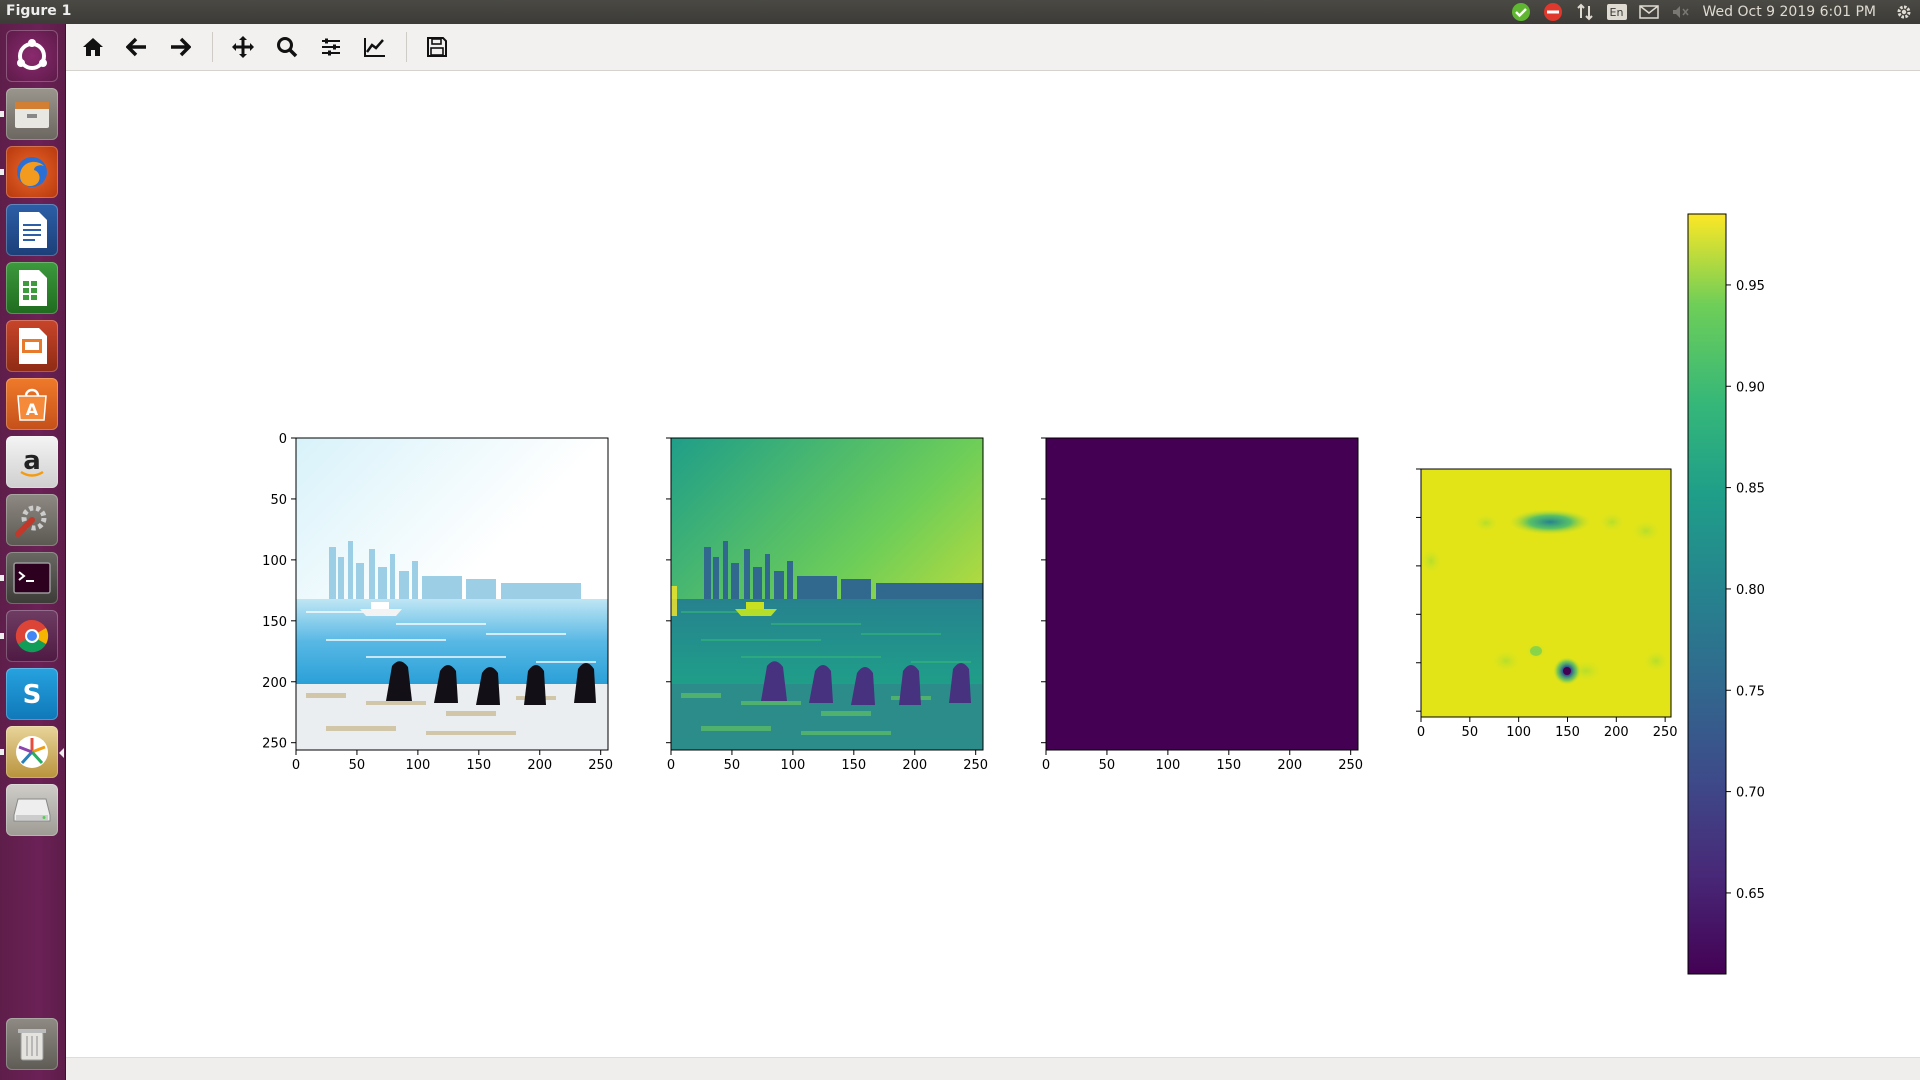  Describe the element at coordinates (1521, 12) in the screenshot. I see `update-ok-icon` at that location.